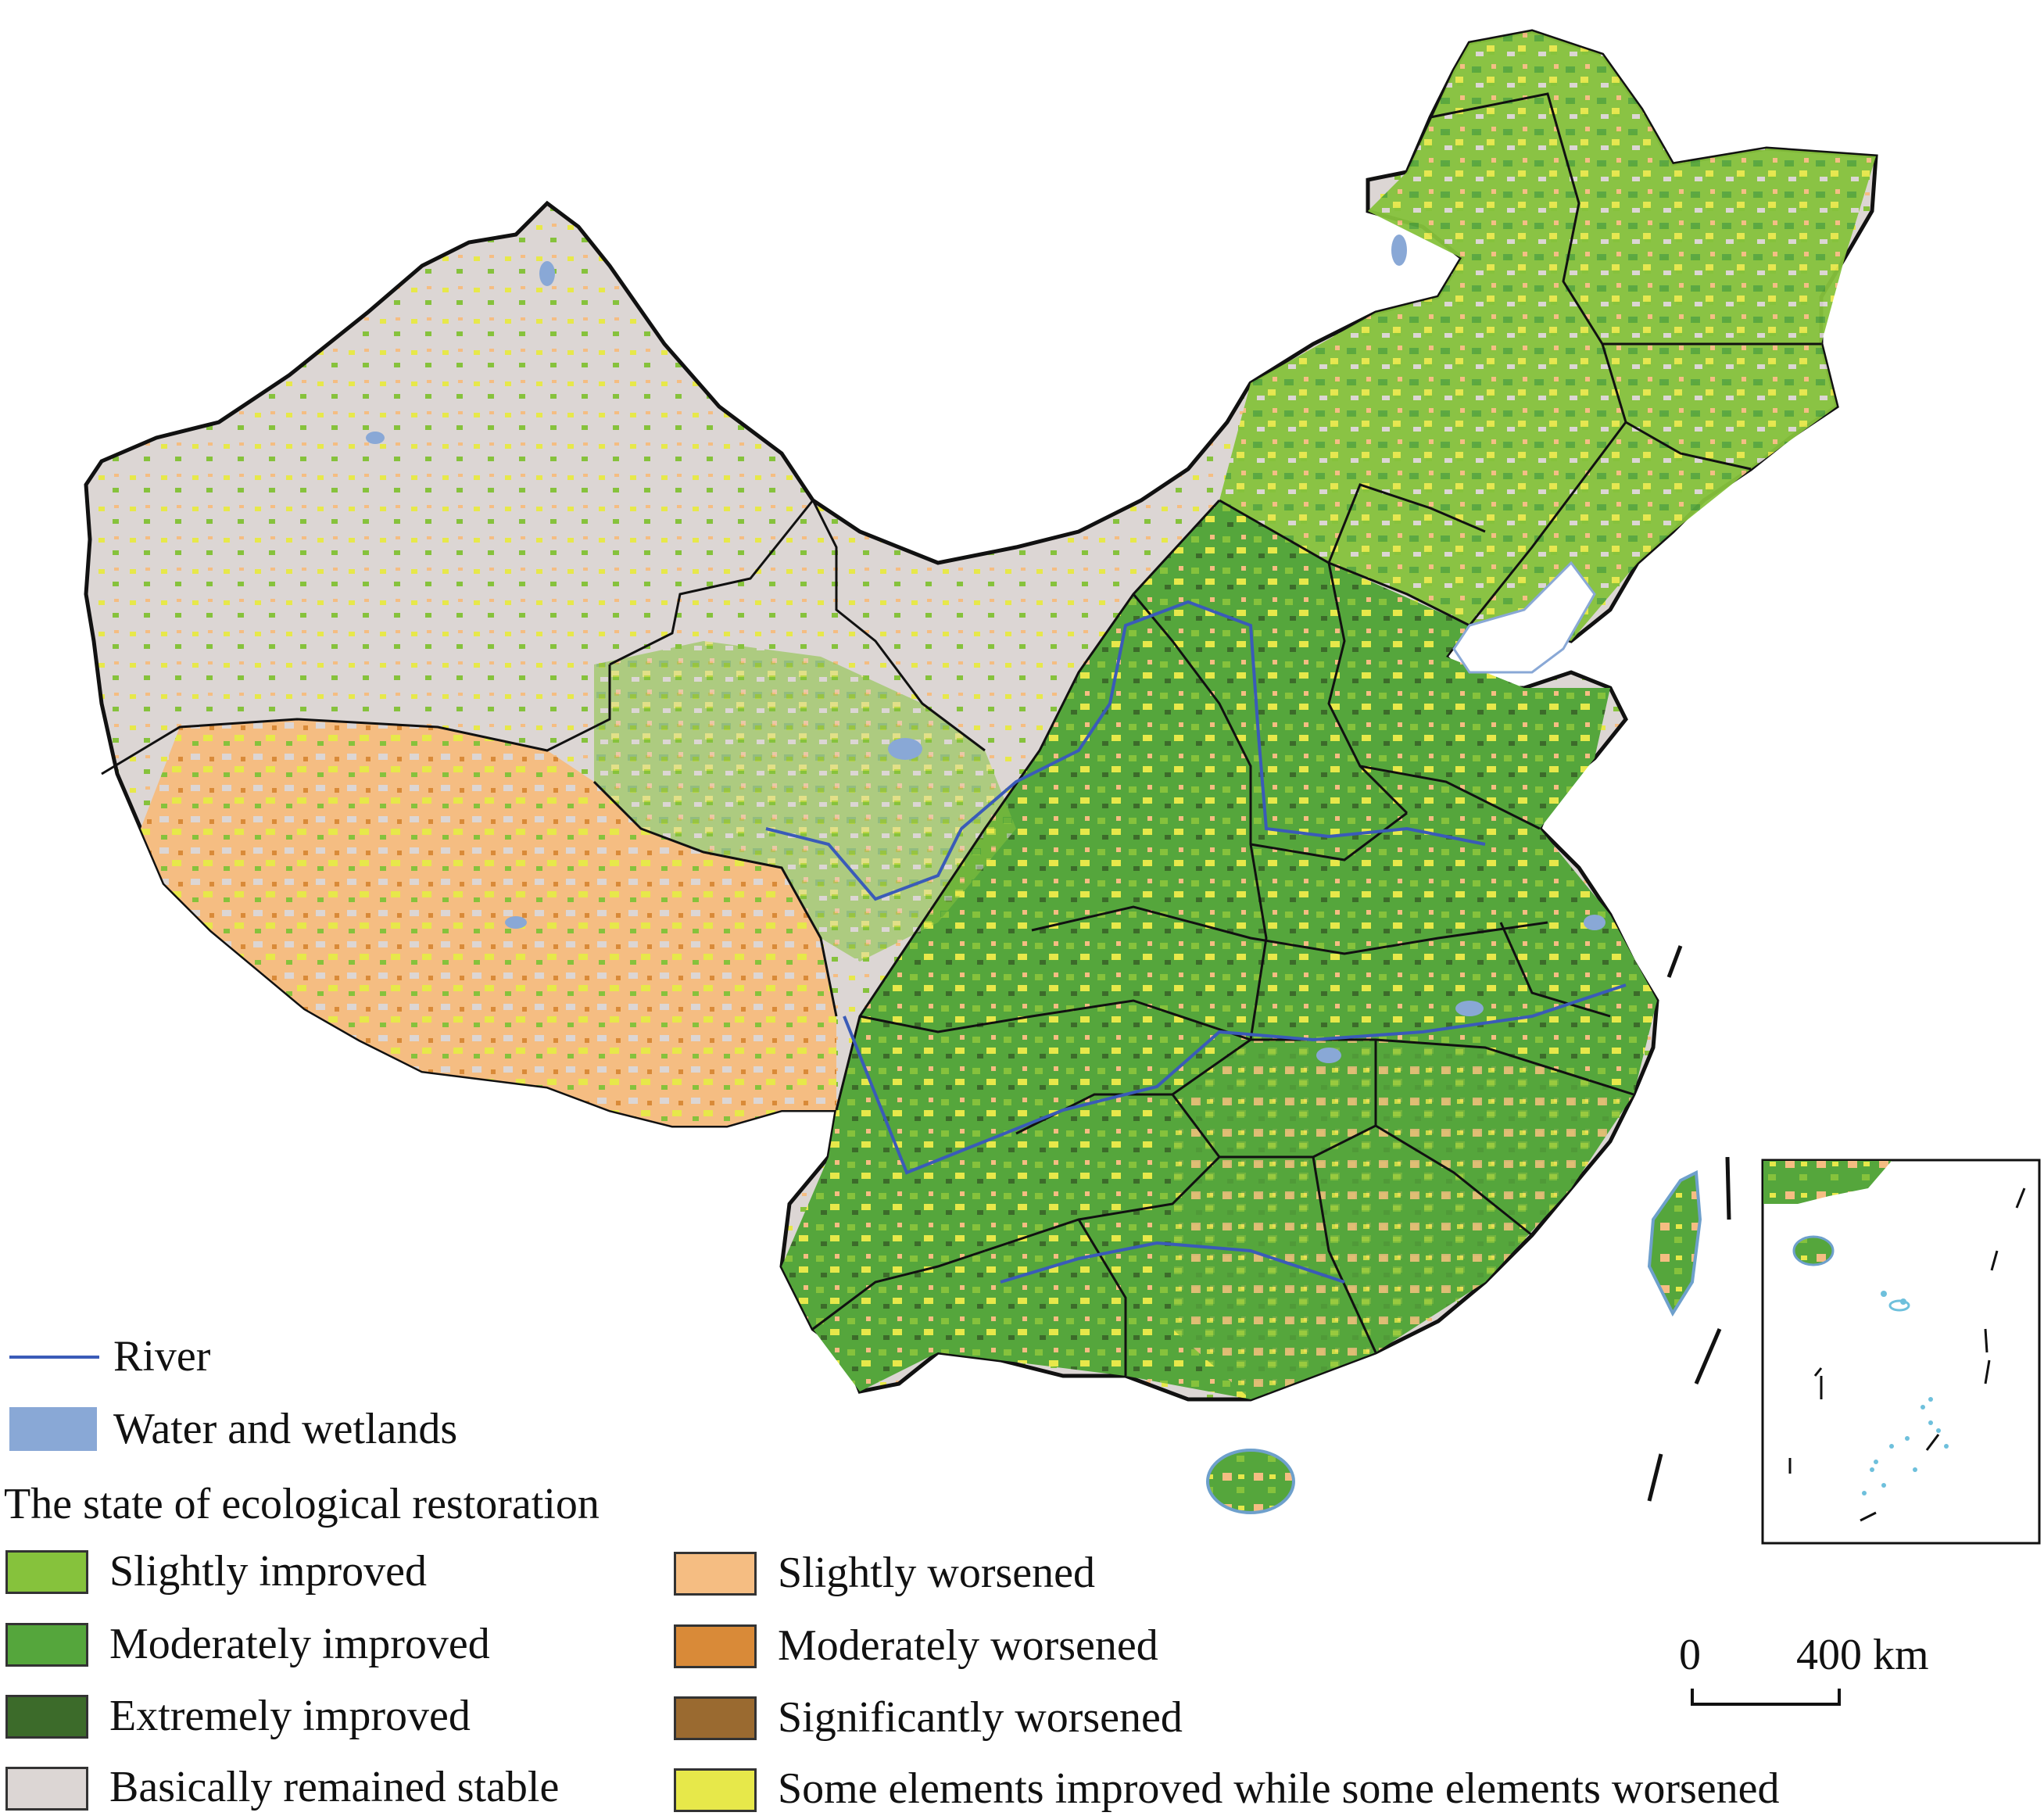 The width and height of the screenshot is (2044, 1816). What do you see at coordinates (1251, 1482) in the screenshot?
I see `hainan-island` at bounding box center [1251, 1482].